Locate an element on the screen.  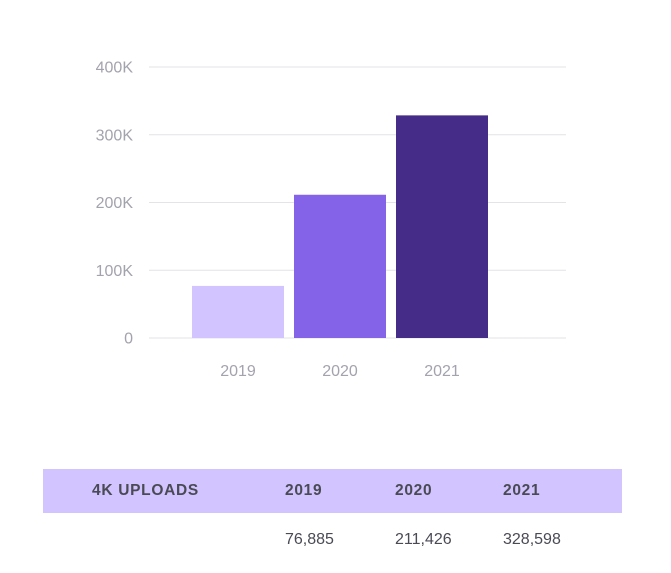
y-tick-label: 200K is located at coordinates (115, 203).